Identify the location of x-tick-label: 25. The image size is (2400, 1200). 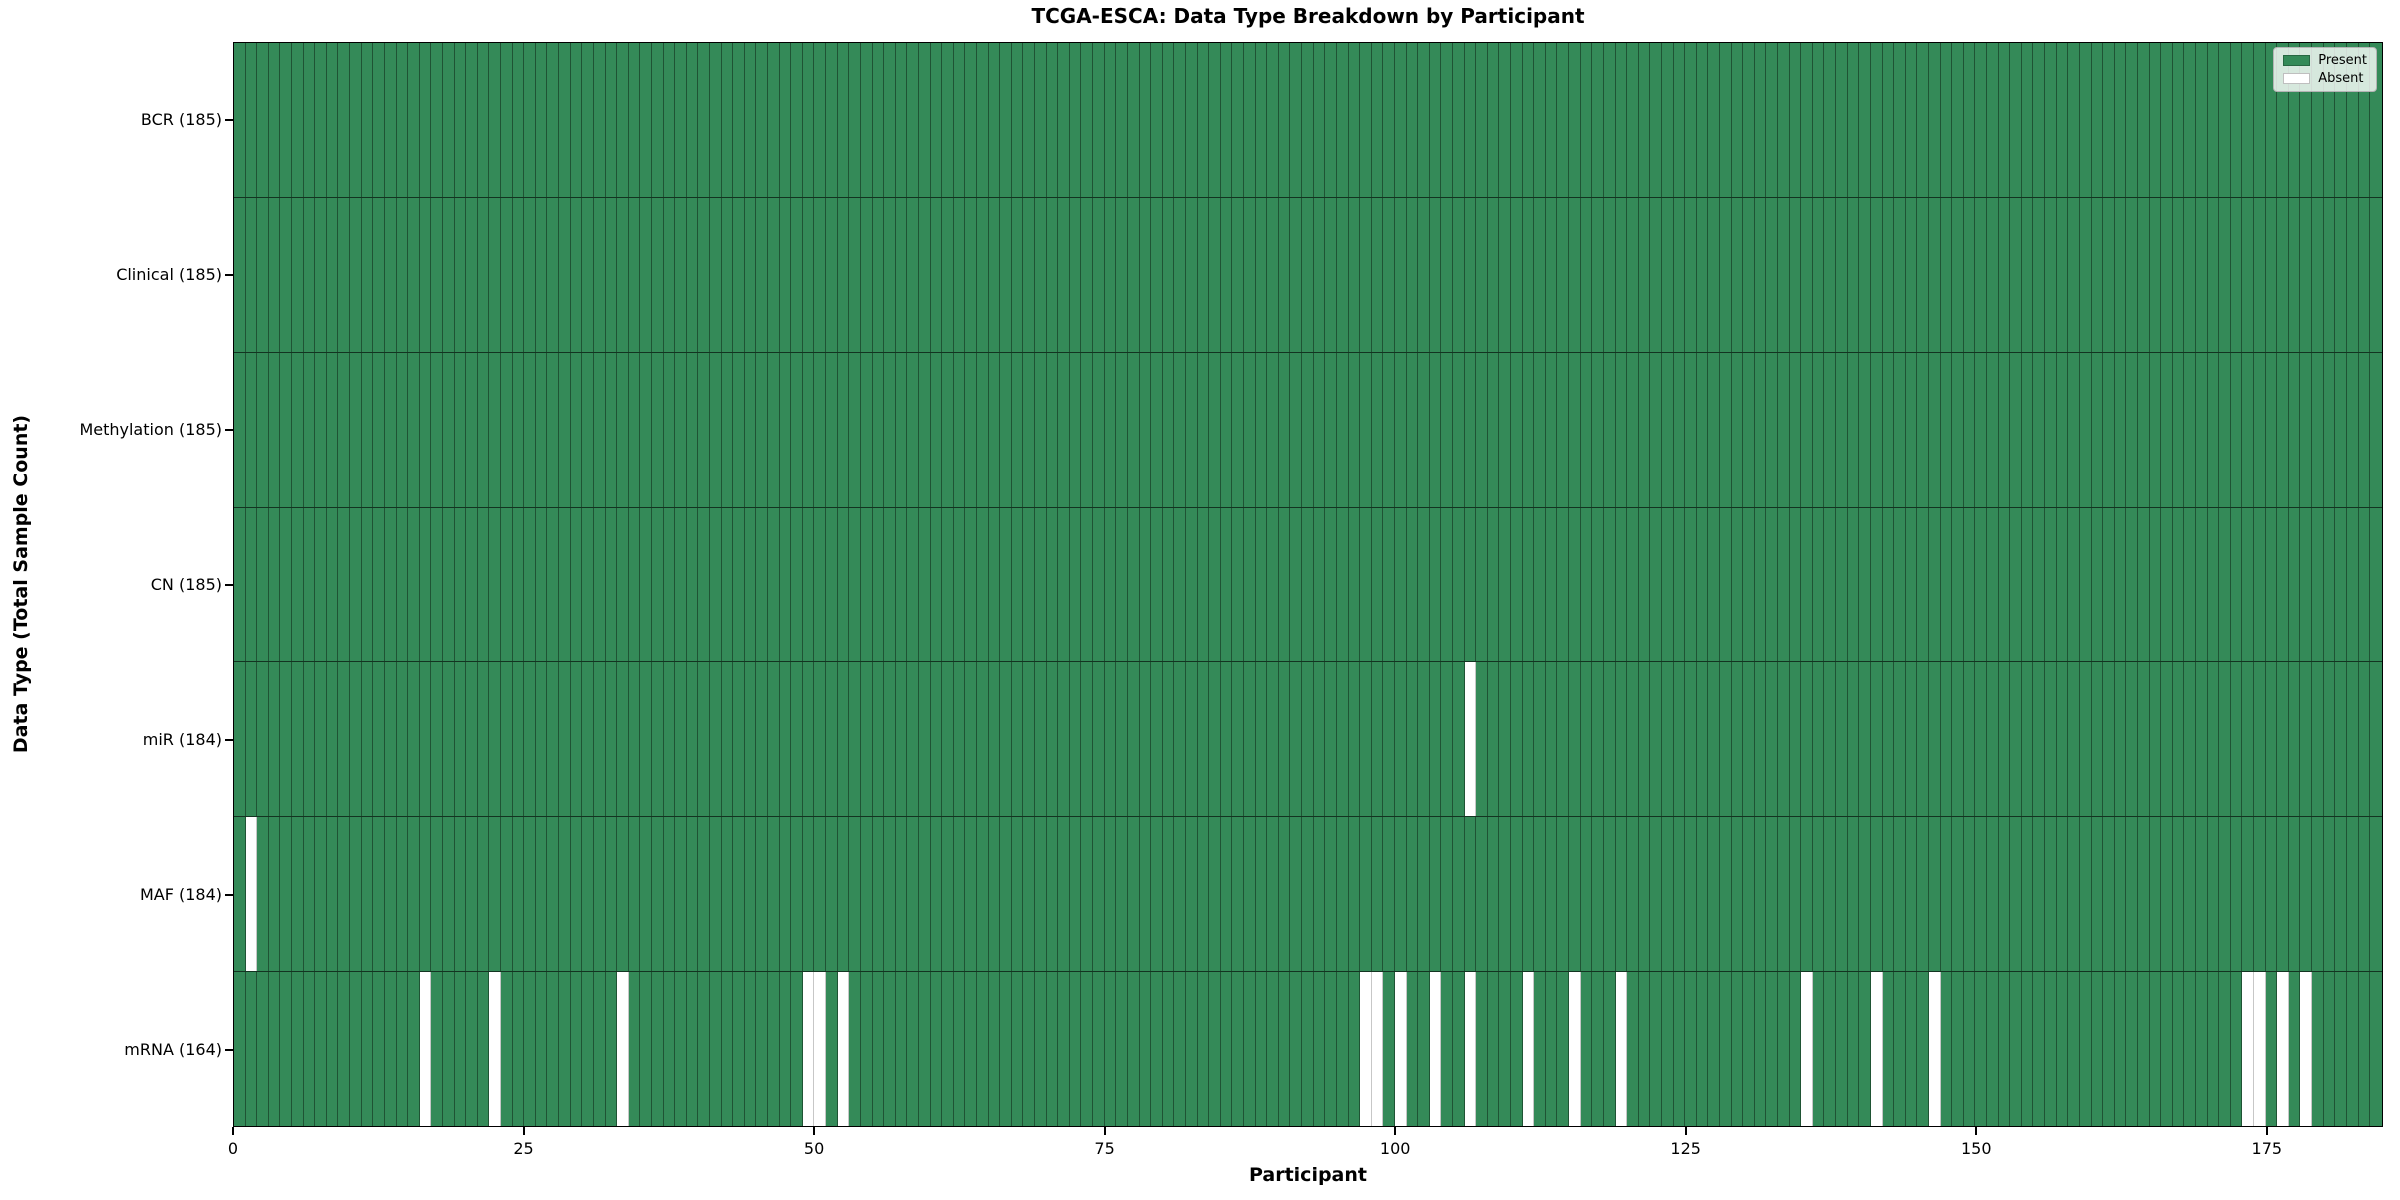
(523, 1148).